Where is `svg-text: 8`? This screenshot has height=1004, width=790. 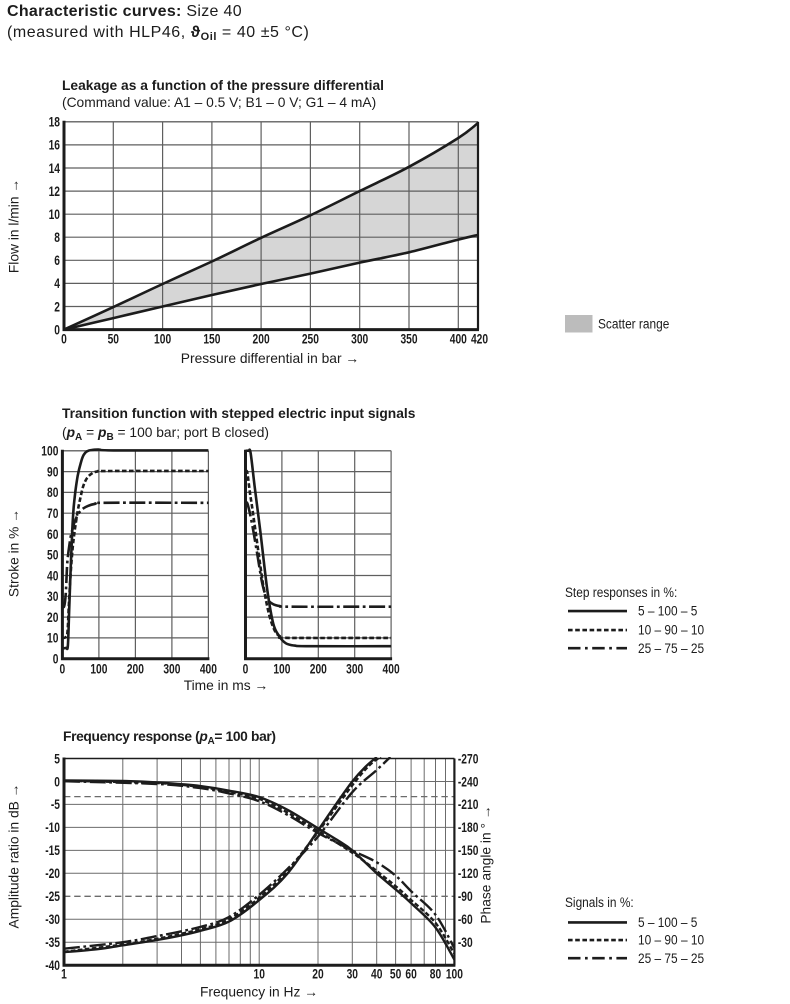
svg-text: 8 is located at coordinates (57, 237).